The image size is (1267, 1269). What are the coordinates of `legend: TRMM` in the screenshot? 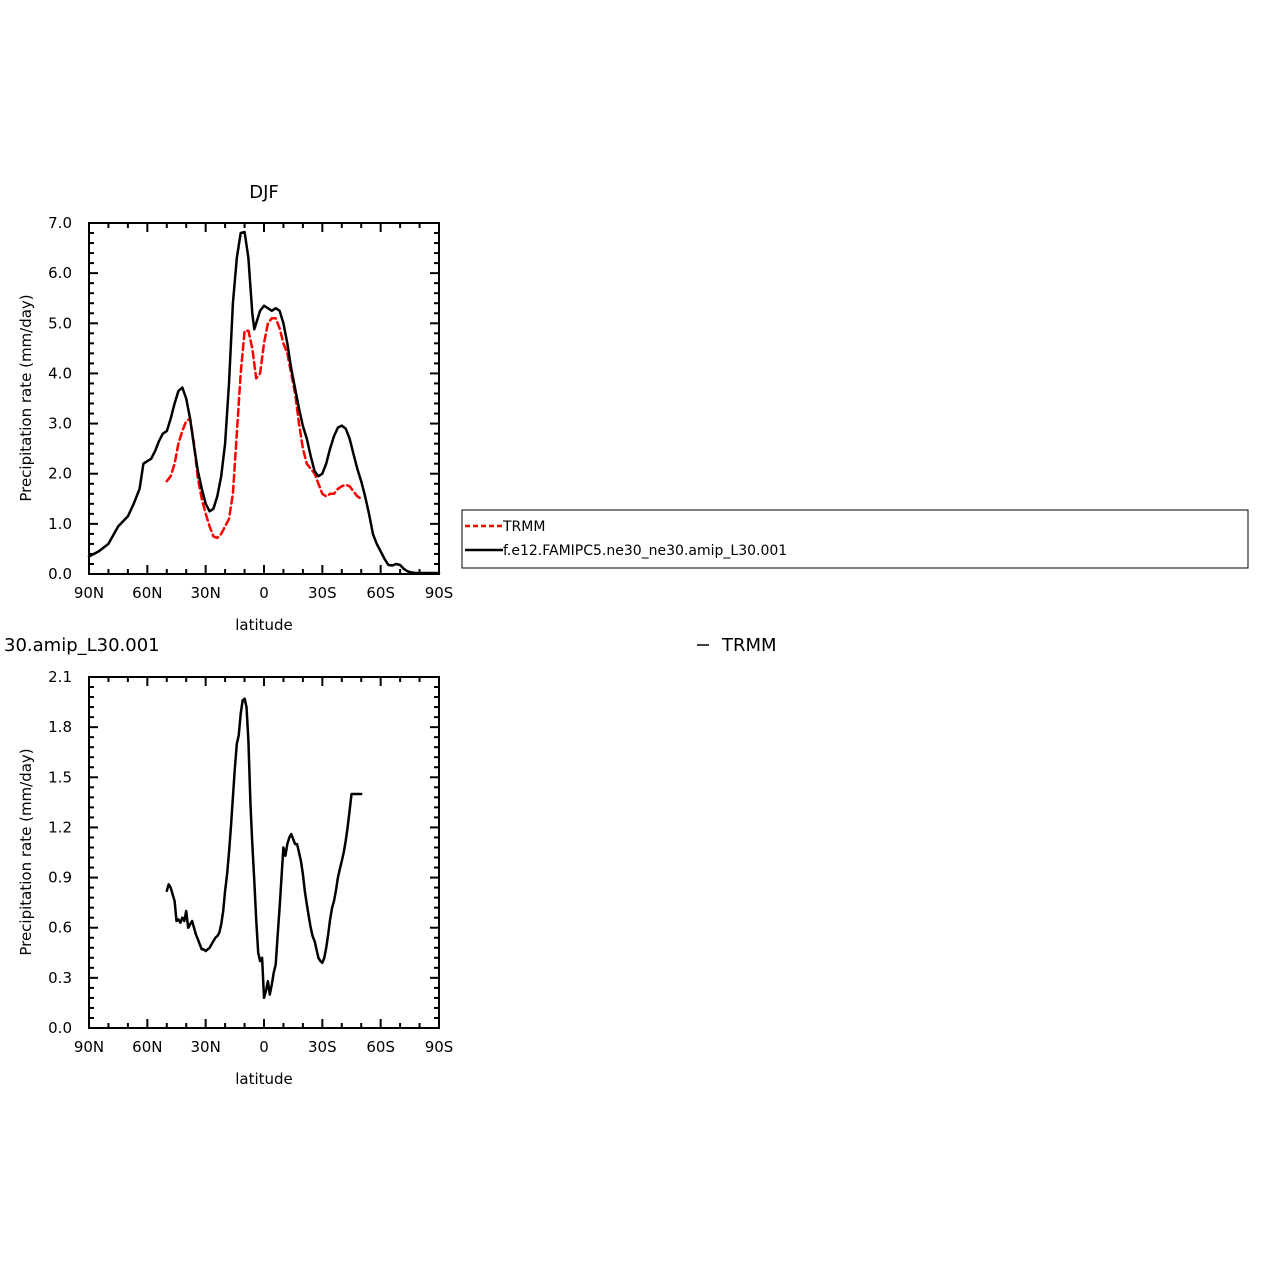 It's located at (737, 645).